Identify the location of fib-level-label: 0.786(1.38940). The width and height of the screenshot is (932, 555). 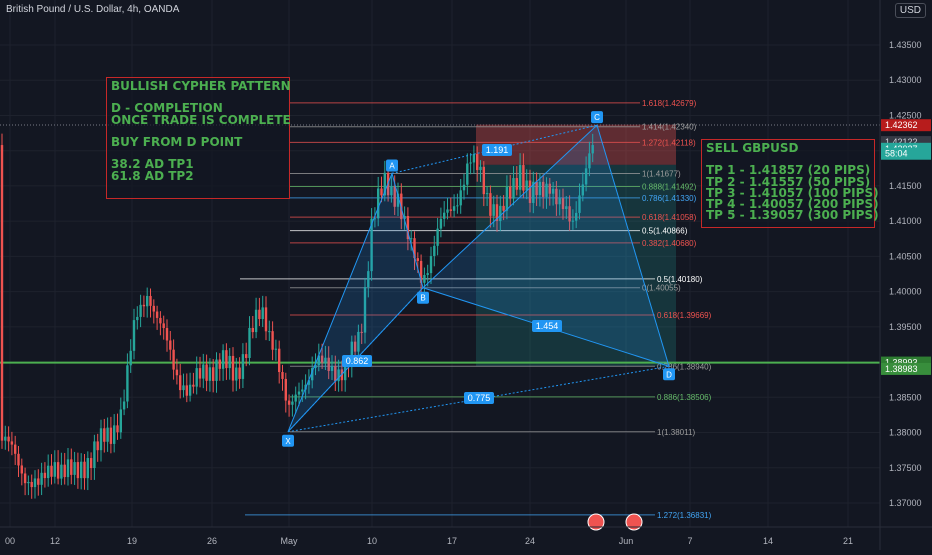
(684, 366).